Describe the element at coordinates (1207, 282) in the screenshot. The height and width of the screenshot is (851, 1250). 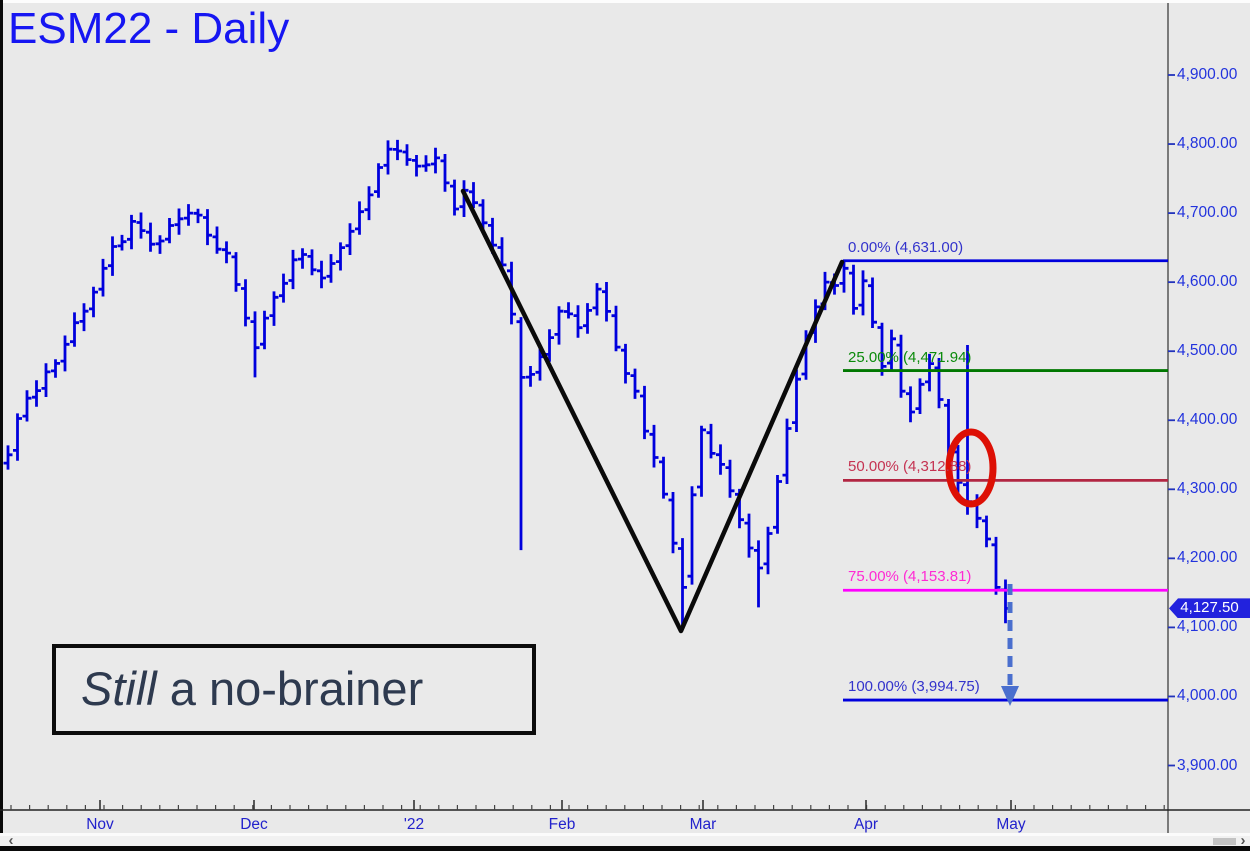
I see `y-tick-label: 4,600.00` at that location.